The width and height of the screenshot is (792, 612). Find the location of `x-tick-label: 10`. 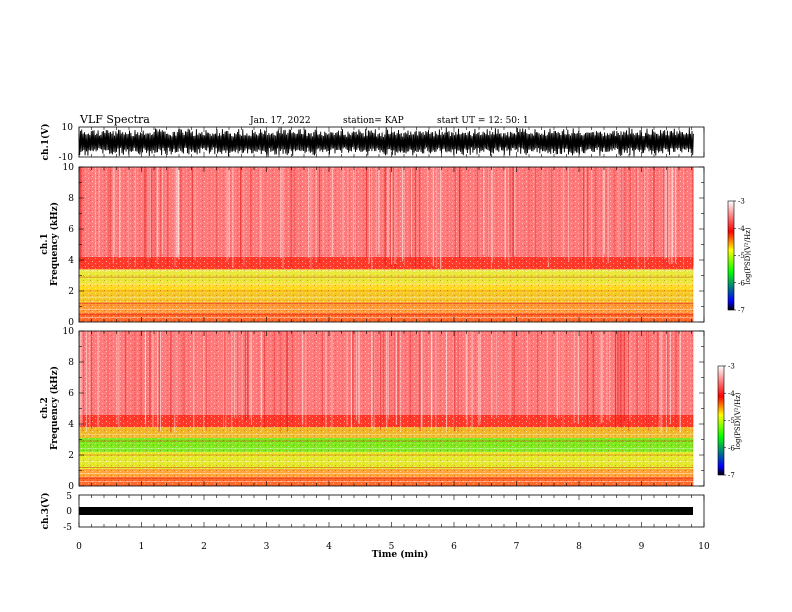

x-tick-label: 10 is located at coordinates (704, 547).